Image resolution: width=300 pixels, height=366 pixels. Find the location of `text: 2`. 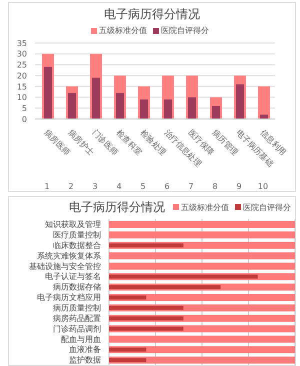

text: 2 is located at coordinates (71, 186).